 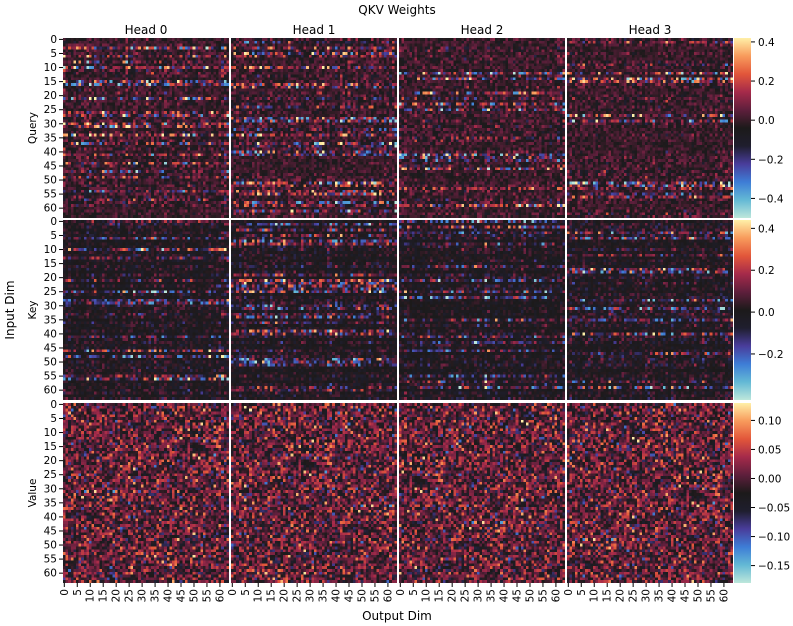 I want to click on colorbar-tick-label: 0.2, so click(x=766, y=271).